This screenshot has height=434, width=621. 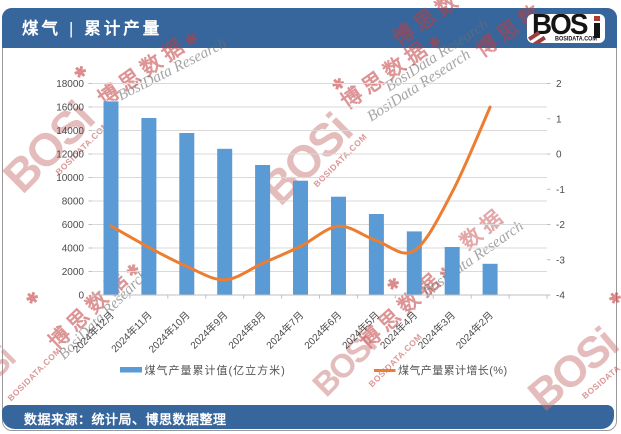 What do you see at coordinates (398, 330) in the screenshot?
I see `svg-text: 2024年4月` at bounding box center [398, 330].